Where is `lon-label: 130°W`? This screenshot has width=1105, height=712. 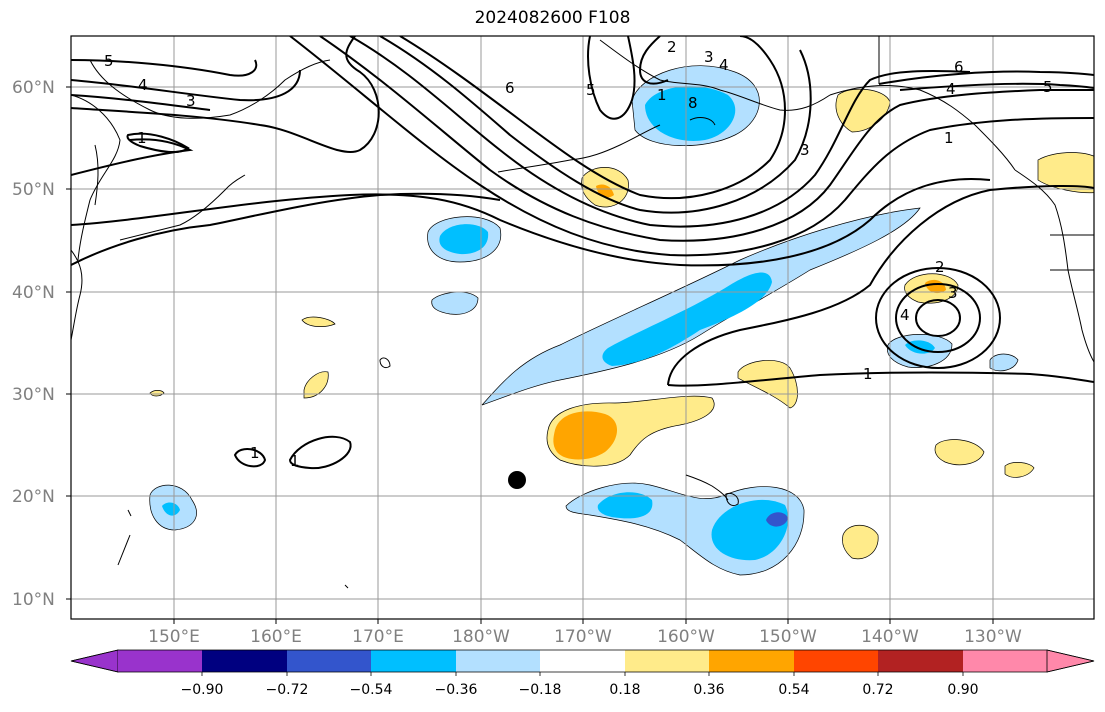 lon-label: 130°W is located at coordinates (993, 637).